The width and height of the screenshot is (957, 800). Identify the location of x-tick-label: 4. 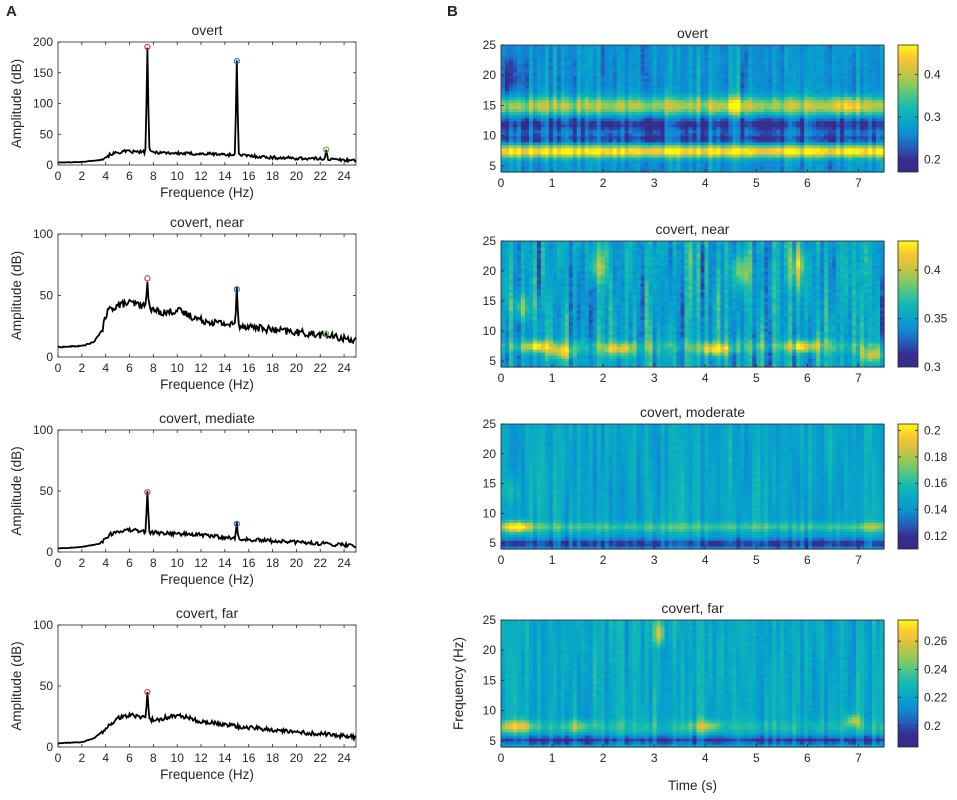
(105, 176).